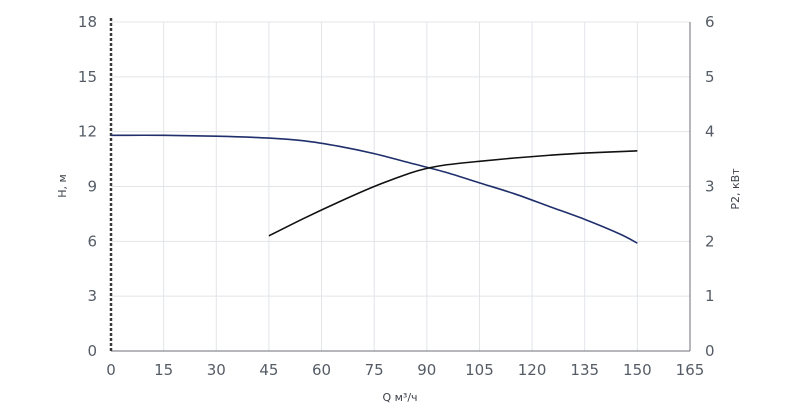 This screenshot has height=413, width=800. What do you see at coordinates (374, 370) in the screenshot?
I see `x-tick-label: 75` at bounding box center [374, 370].